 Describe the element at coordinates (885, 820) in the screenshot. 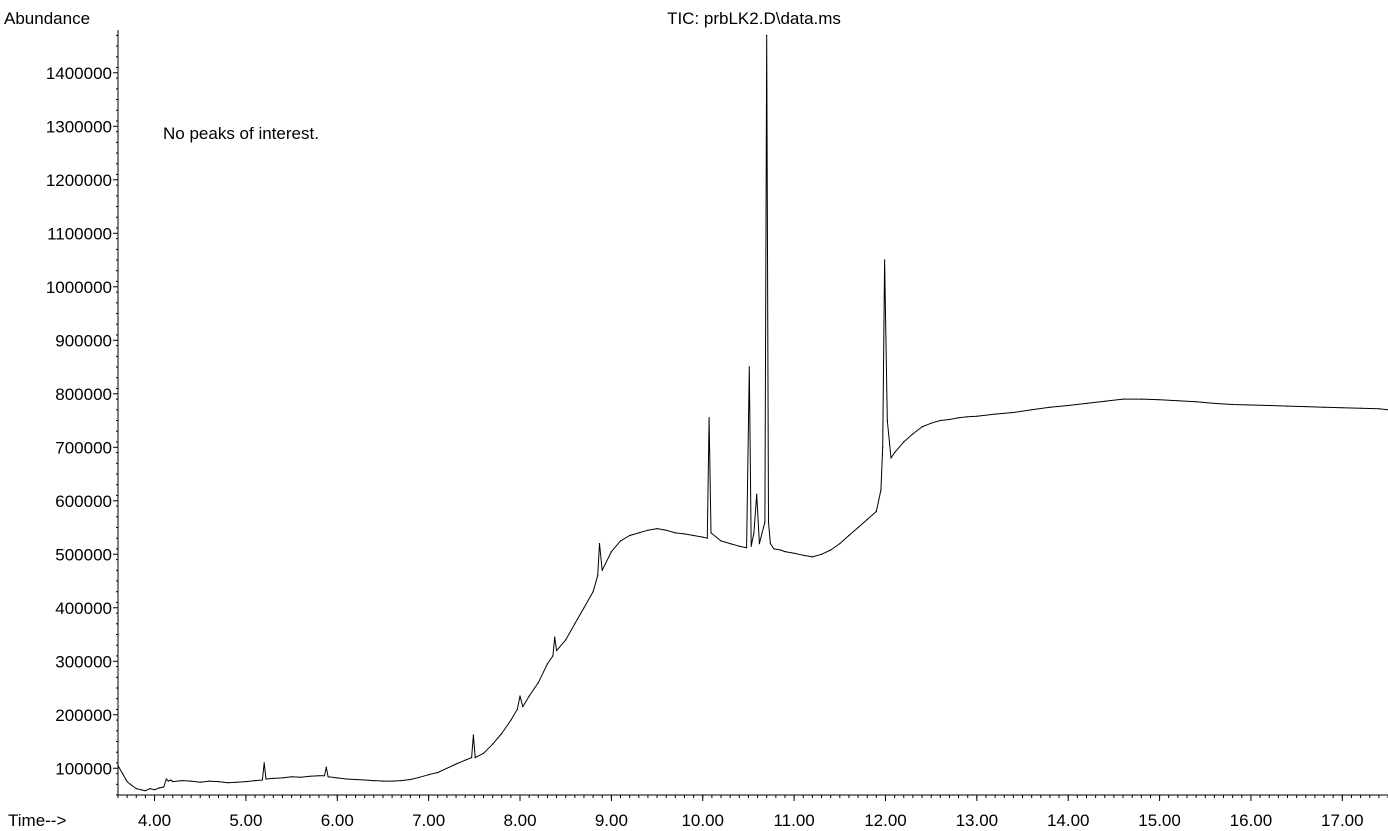

I see `x-tick-label: 12.00` at that location.